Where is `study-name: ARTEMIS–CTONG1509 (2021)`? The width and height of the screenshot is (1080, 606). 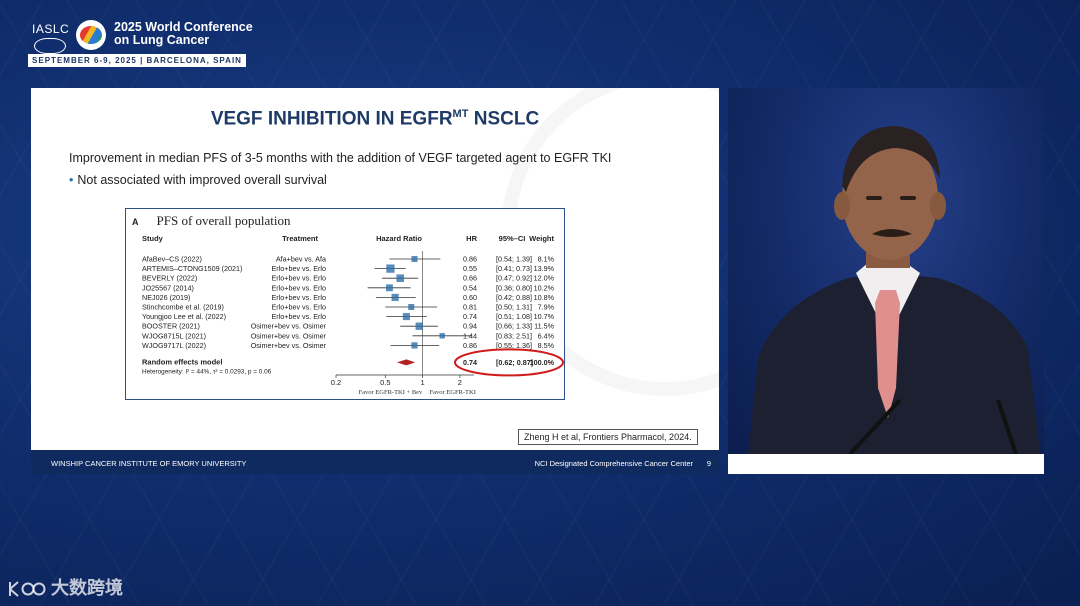
study-name: ARTEMIS–CTONG1509 (2021) is located at coordinates (192, 268).